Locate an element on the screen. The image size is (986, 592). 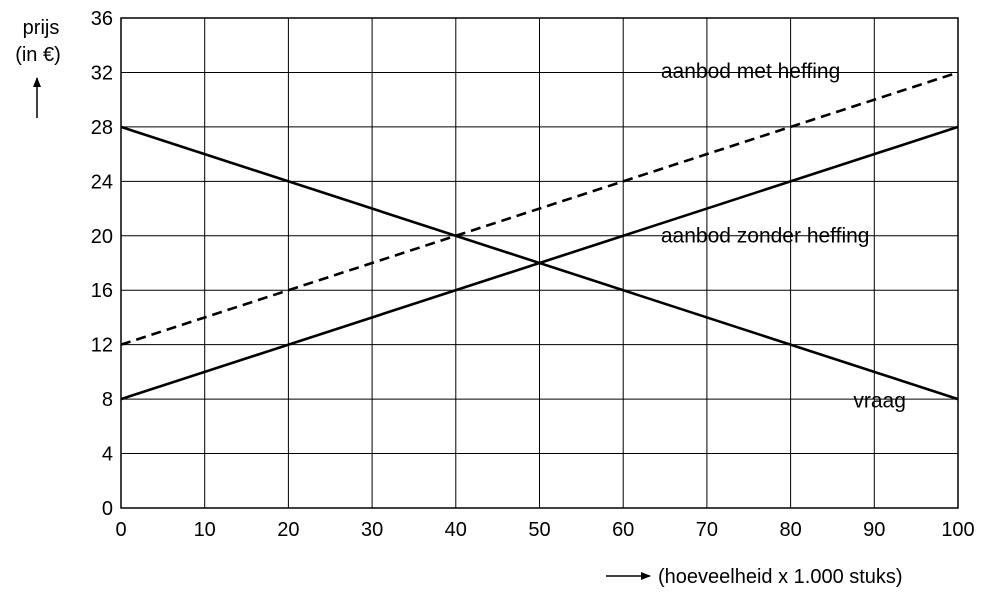
series-label-1: aanbod zonder heffing is located at coordinates (765, 236).